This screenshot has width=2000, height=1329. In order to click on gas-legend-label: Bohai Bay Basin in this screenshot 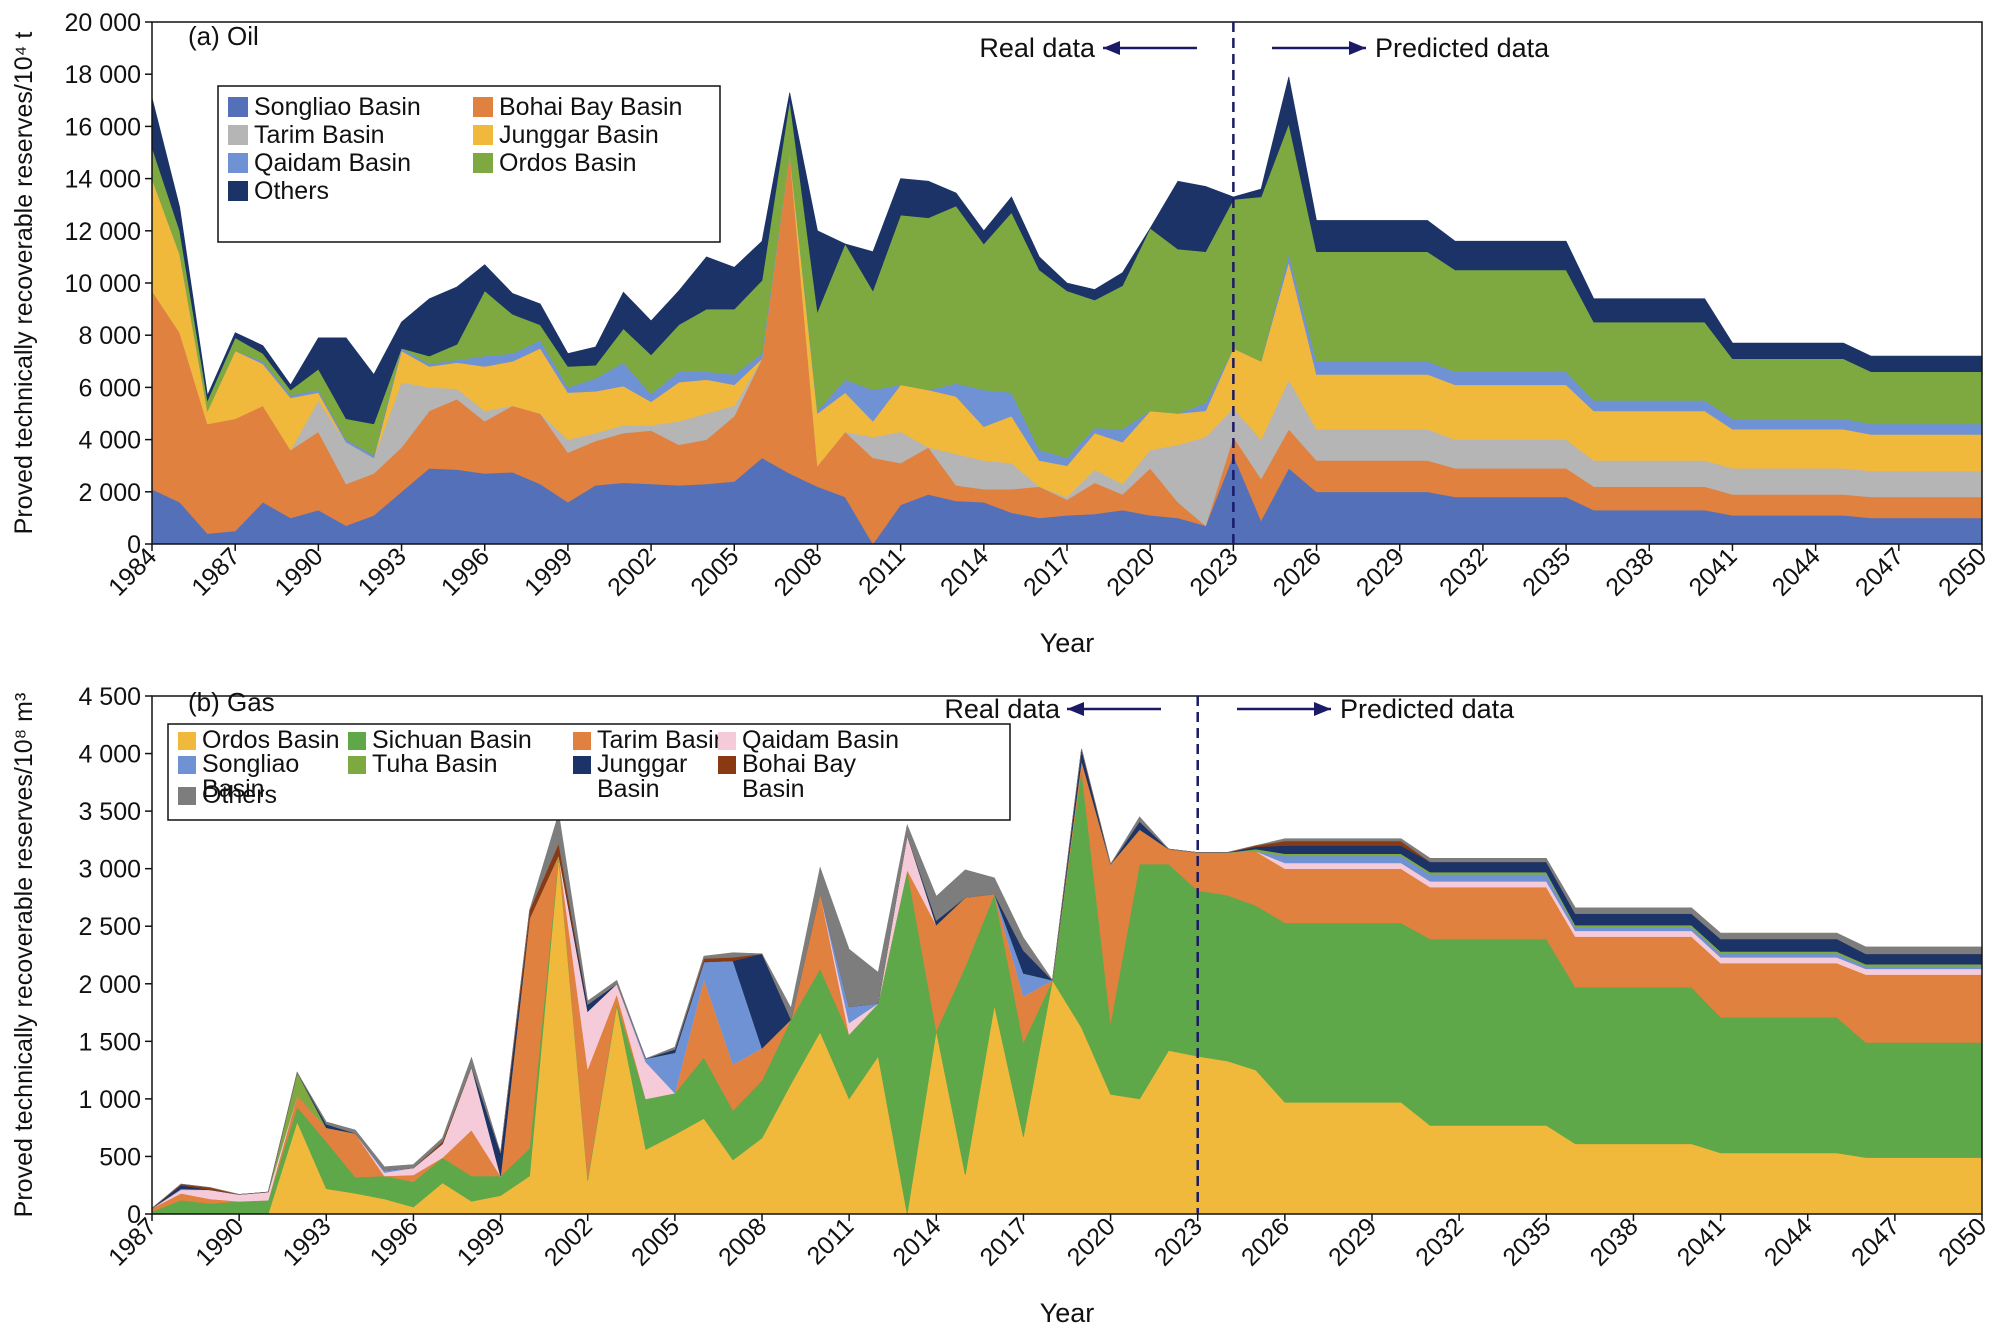, I will do `click(799, 776)`.